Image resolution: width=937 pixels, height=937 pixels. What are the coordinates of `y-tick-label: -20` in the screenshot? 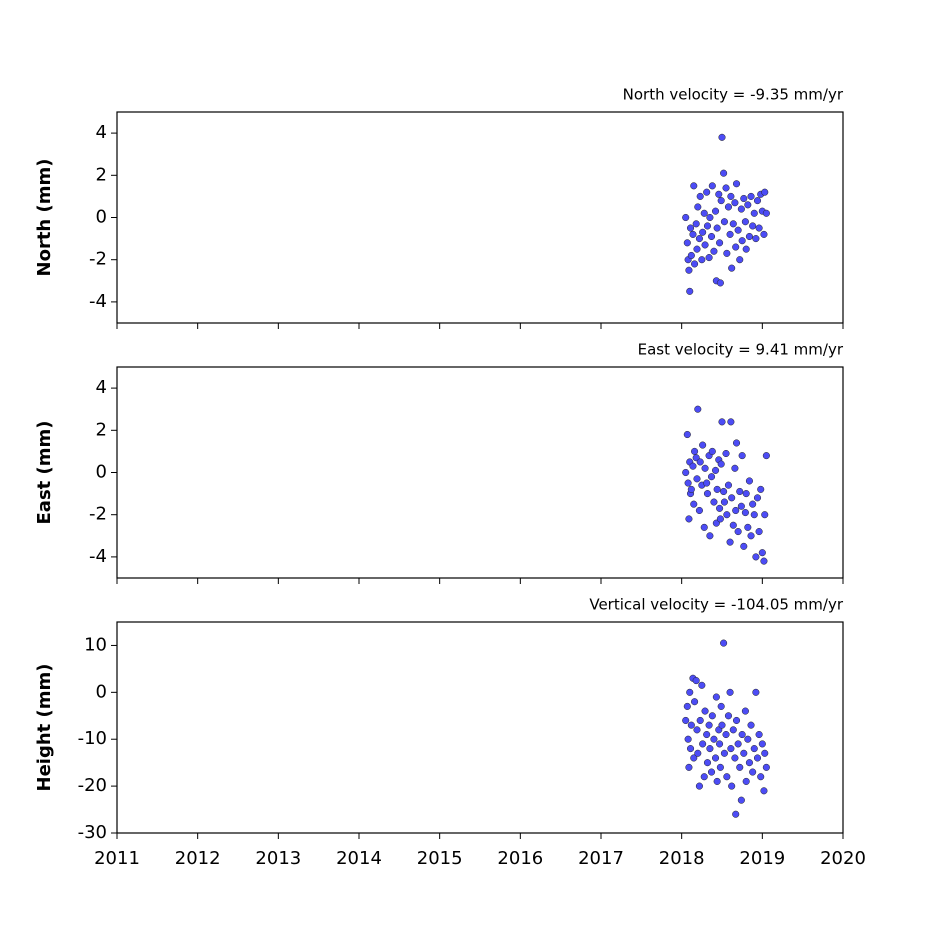 It's located at (92, 785).